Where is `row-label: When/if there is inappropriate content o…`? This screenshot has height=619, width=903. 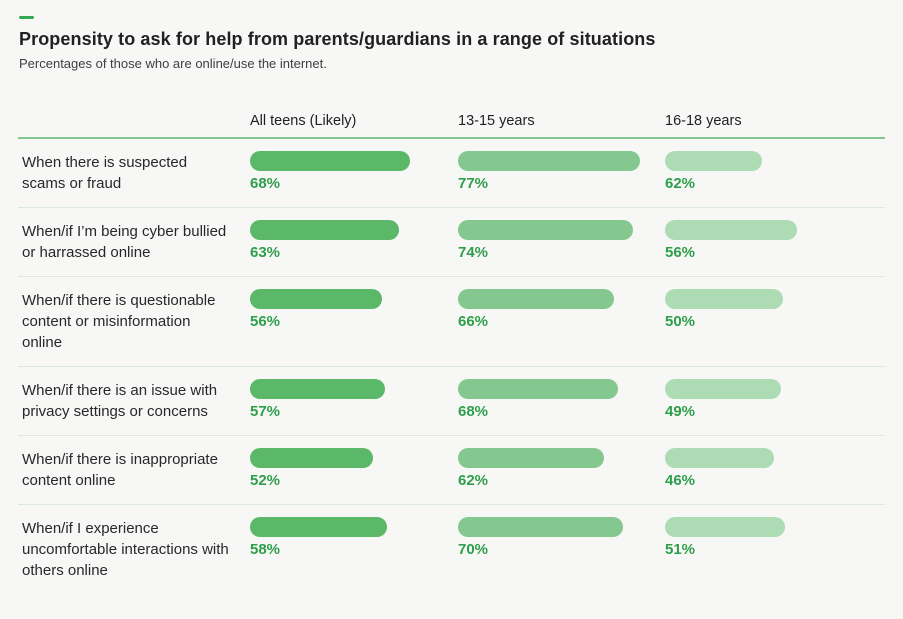
row-label: When/if there is inappropriate content o… is located at coordinates (120, 470).